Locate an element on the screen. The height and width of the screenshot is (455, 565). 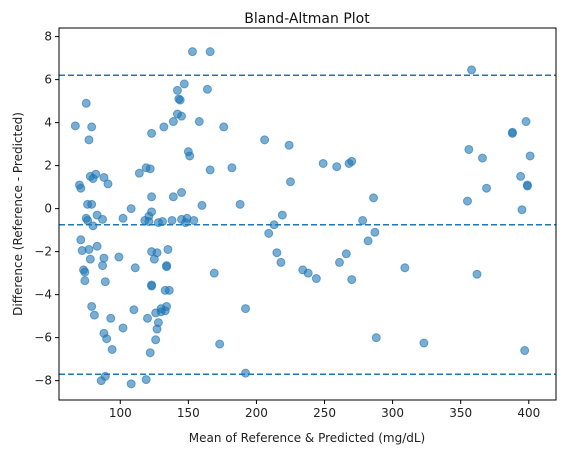
chart-title: Bland-Altman Plot is located at coordinates (307, 19).